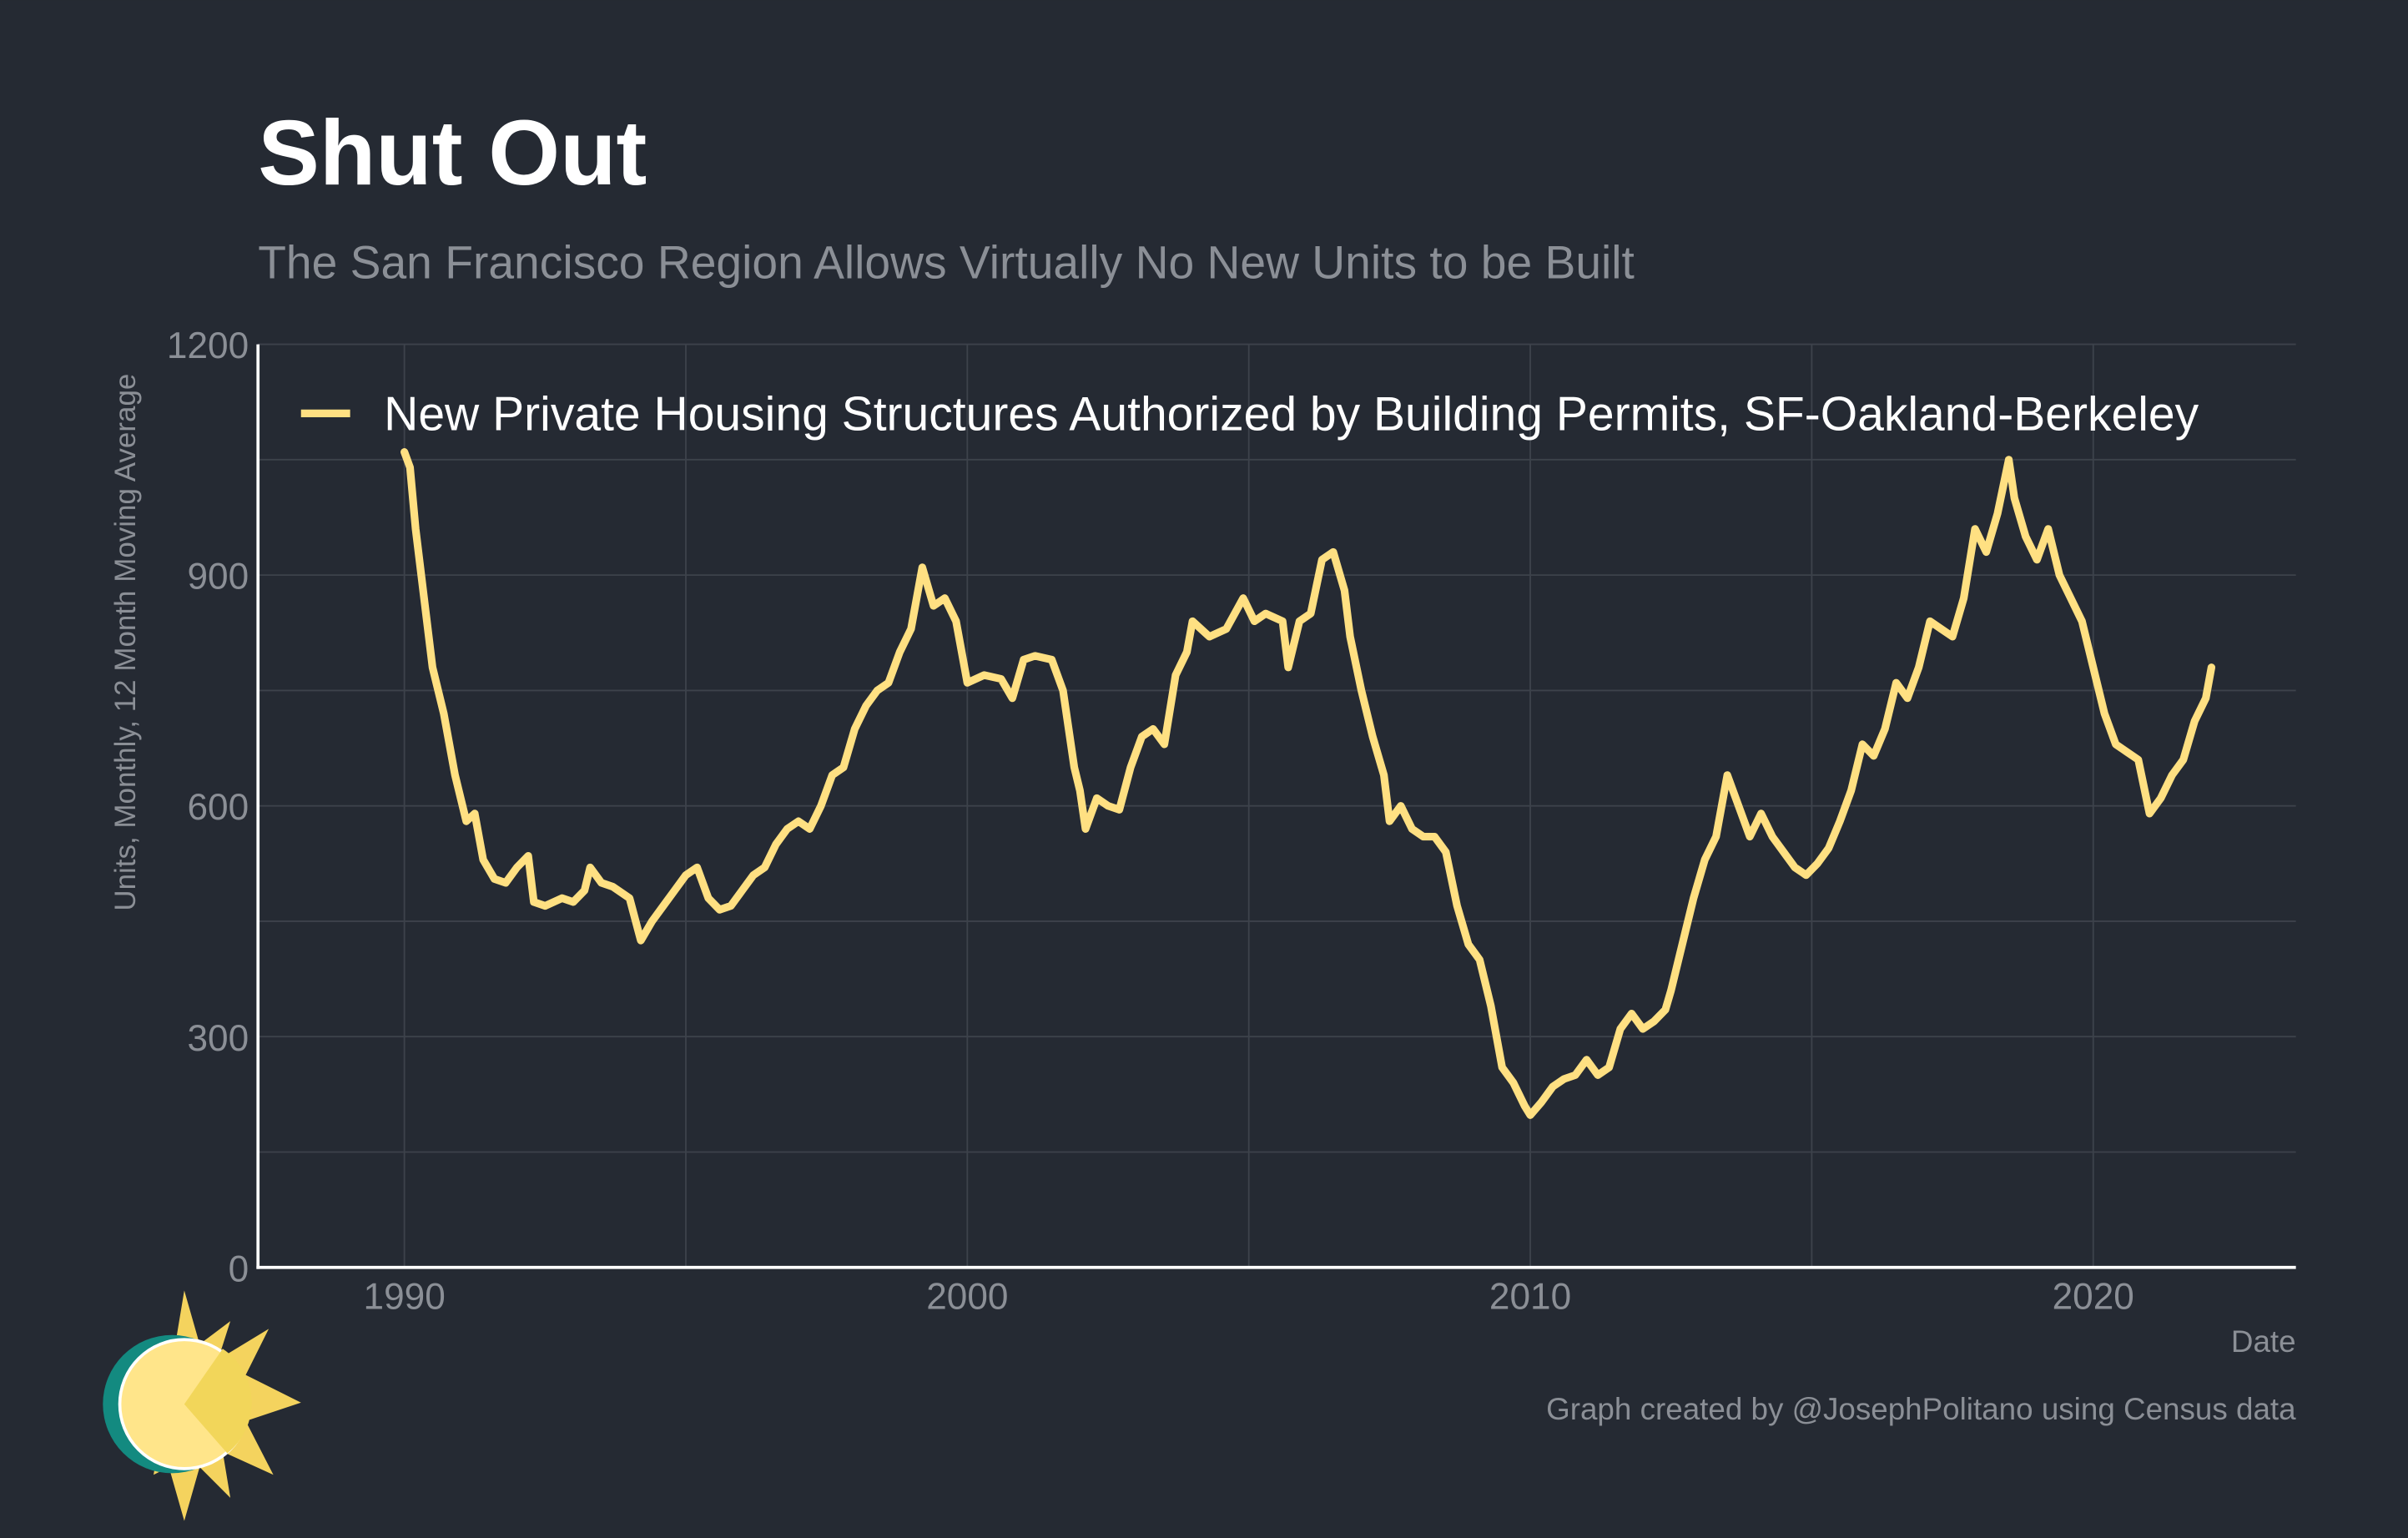 The height and width of the screenshot is (1538, 2408). Describe the element at coordinates (239, 1268) in the screenshot. I see `y-tick-label: 0` at that location.